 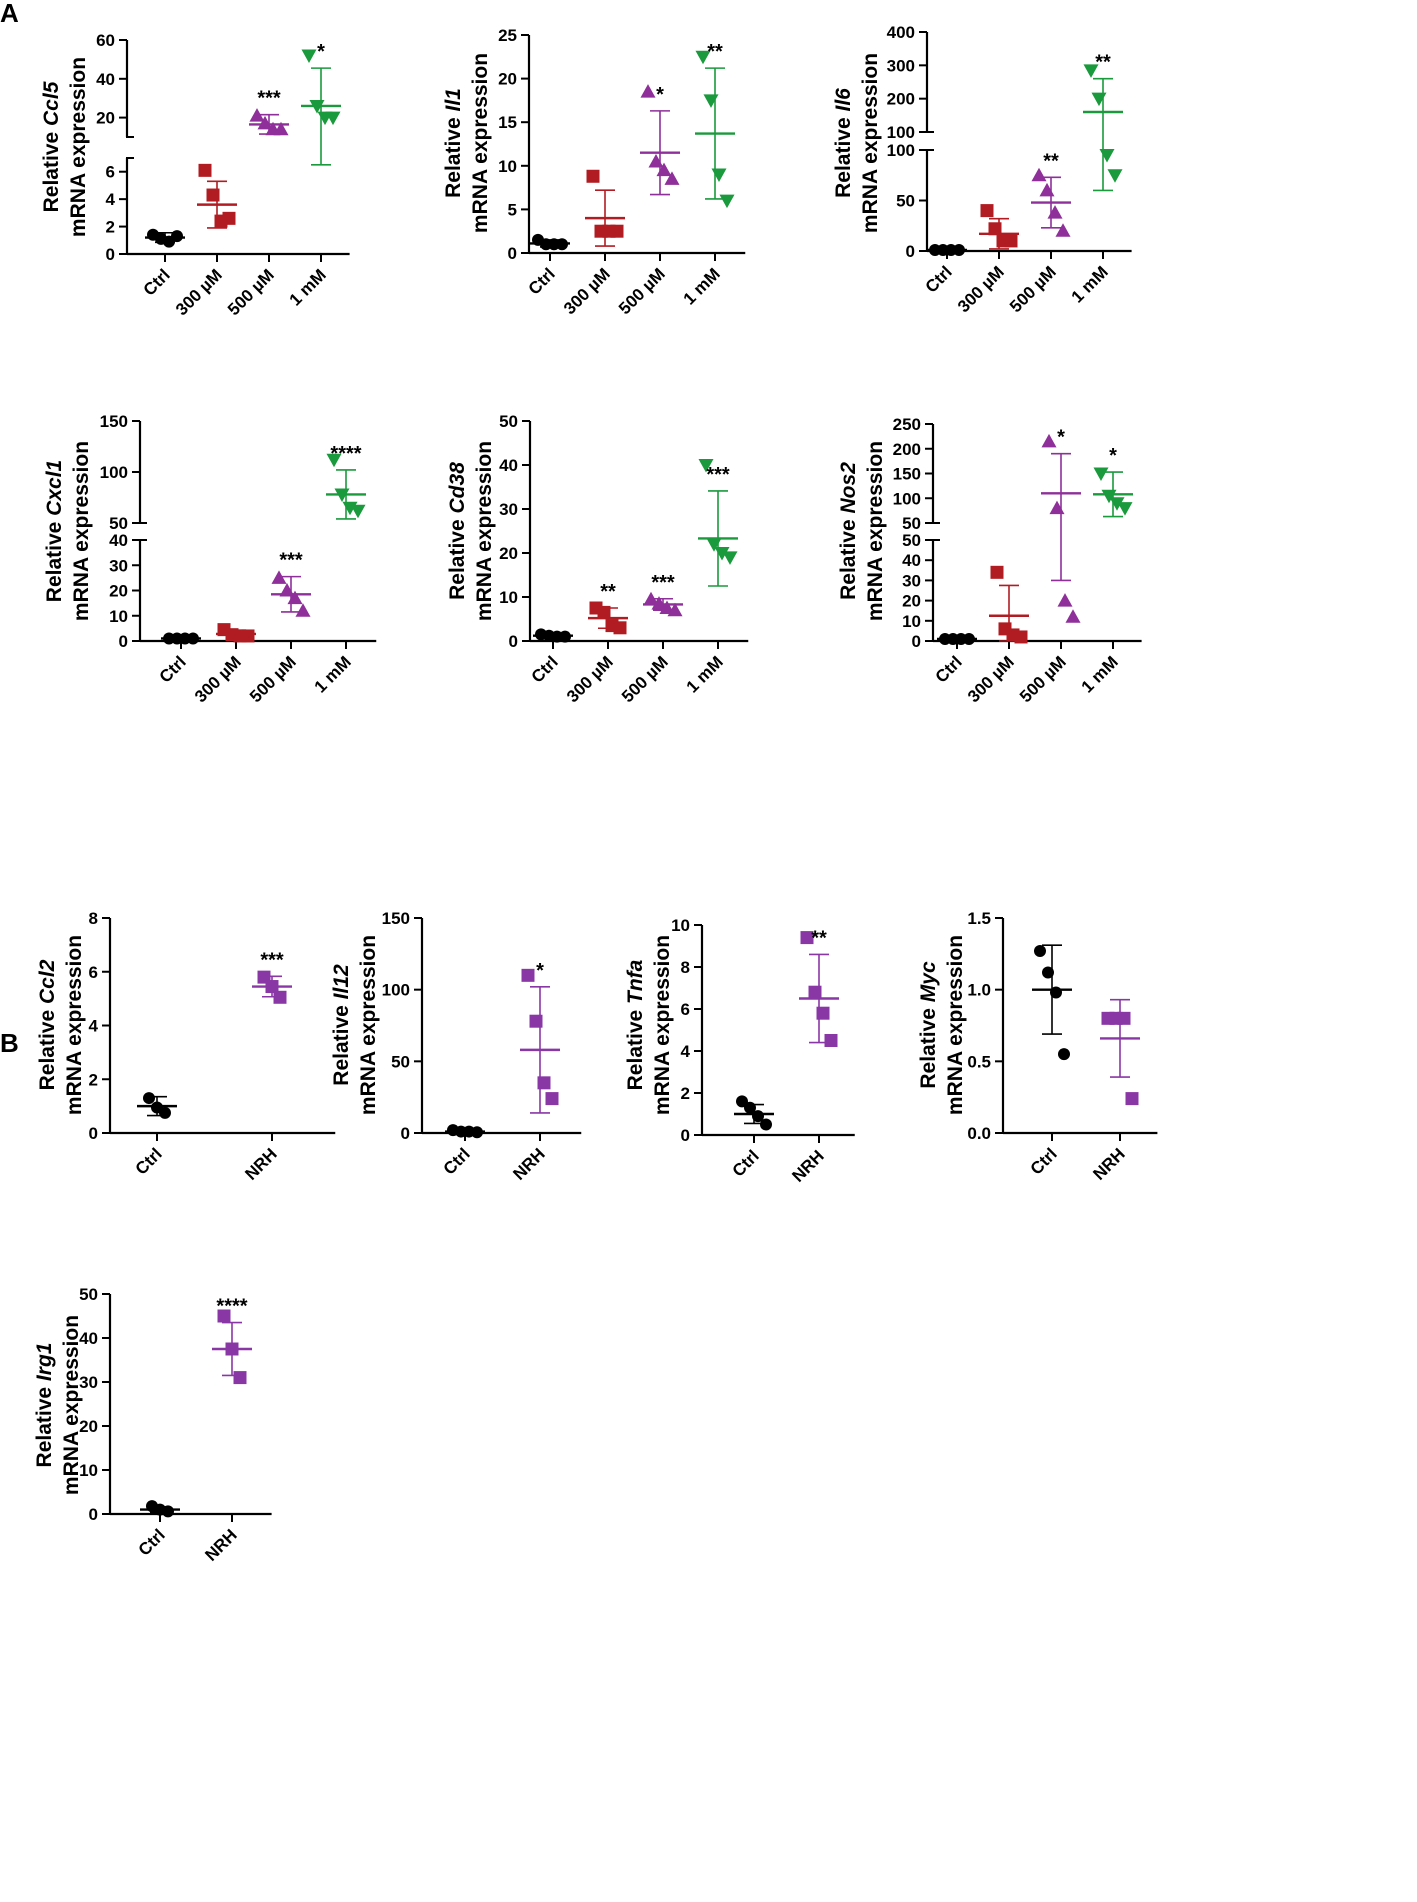 What do you see at coordinates (1048, 566) in the screenshot?
I see `group-500-um: 500 µM *` at bounding box center [1048, 566].